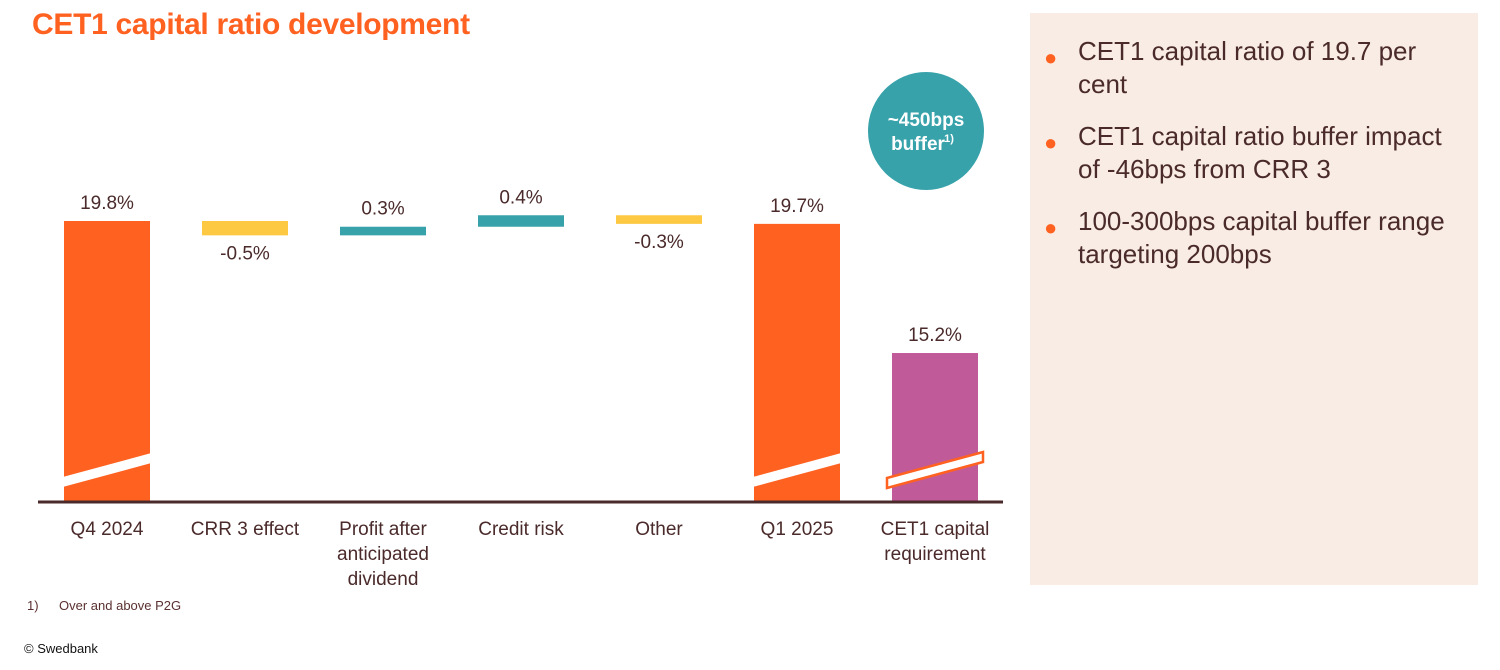 This screenshot has width=1500, height=670. I want to click on category-label: requirement, so click(935, 554).